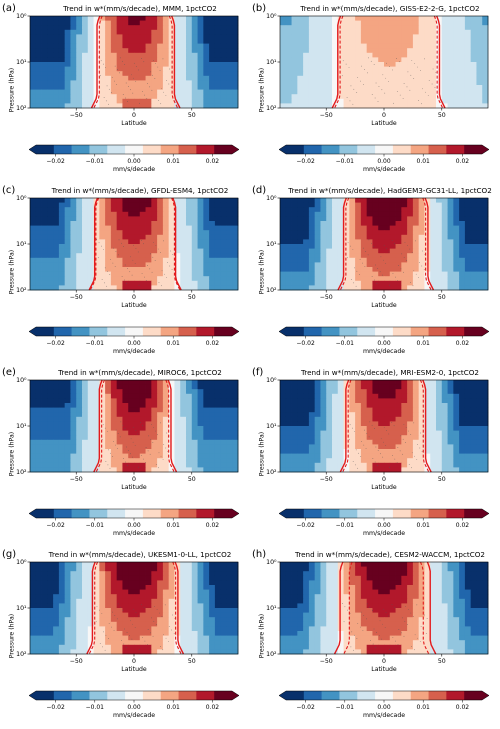  I want to click on colorbar-unit-label: mm/s/decade, so click(384, 169).